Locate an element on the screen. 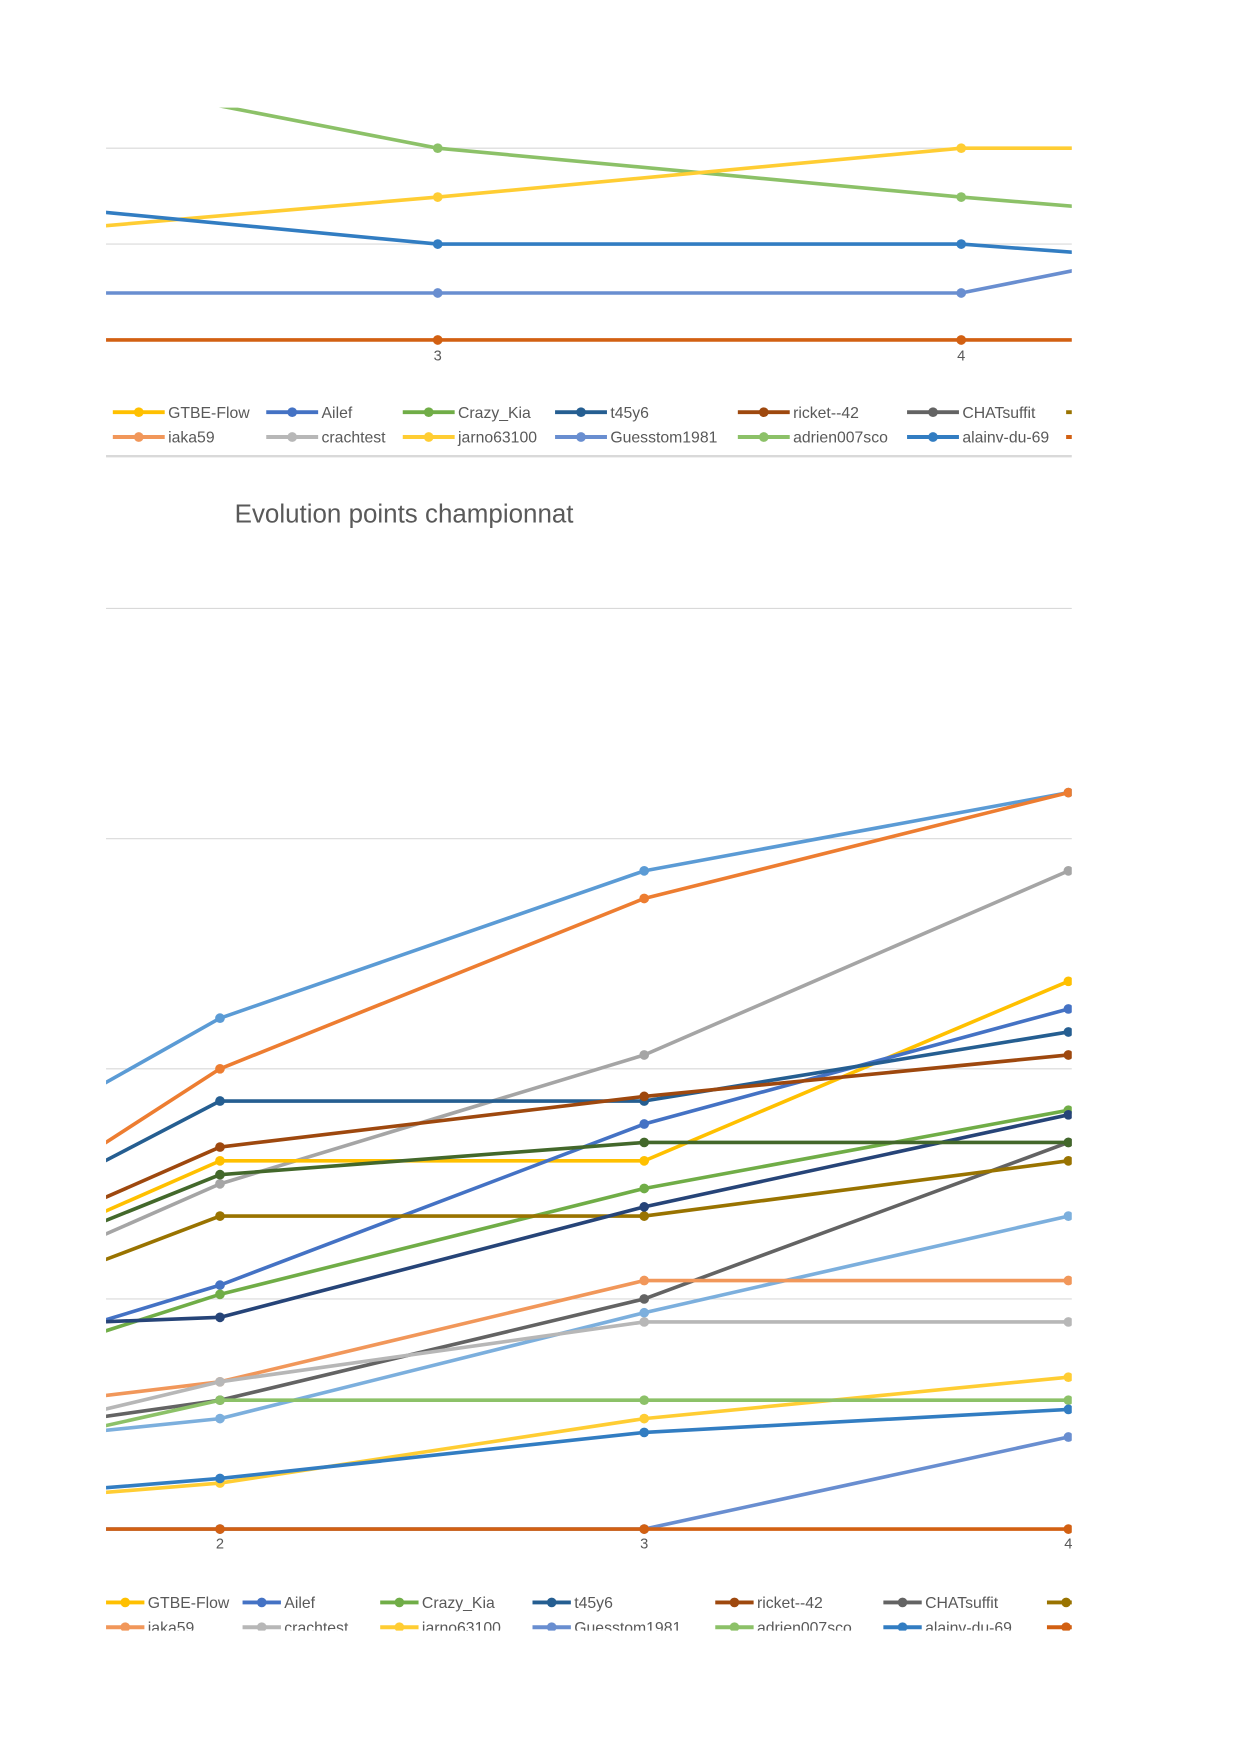 The image size is (1241, 1754). series-Crazy_Kia is located at coordinates (589, 1219).